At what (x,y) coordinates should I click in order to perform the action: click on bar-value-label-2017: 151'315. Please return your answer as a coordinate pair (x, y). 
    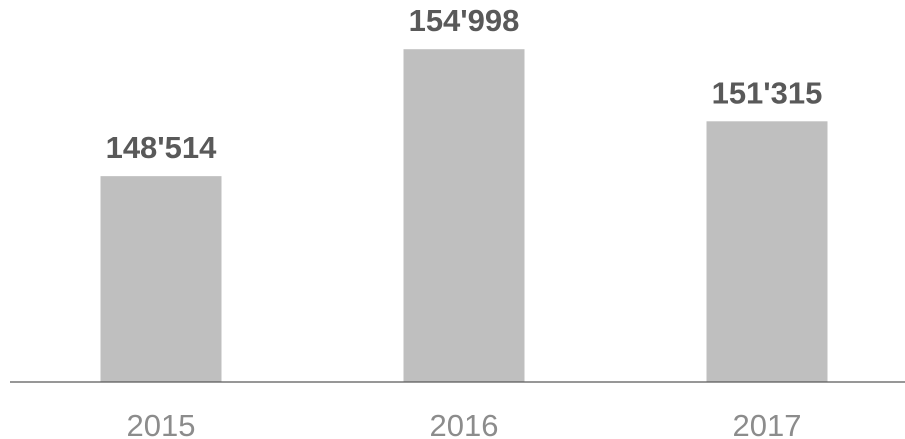
    Looking at the image, I should click on (767, 92).